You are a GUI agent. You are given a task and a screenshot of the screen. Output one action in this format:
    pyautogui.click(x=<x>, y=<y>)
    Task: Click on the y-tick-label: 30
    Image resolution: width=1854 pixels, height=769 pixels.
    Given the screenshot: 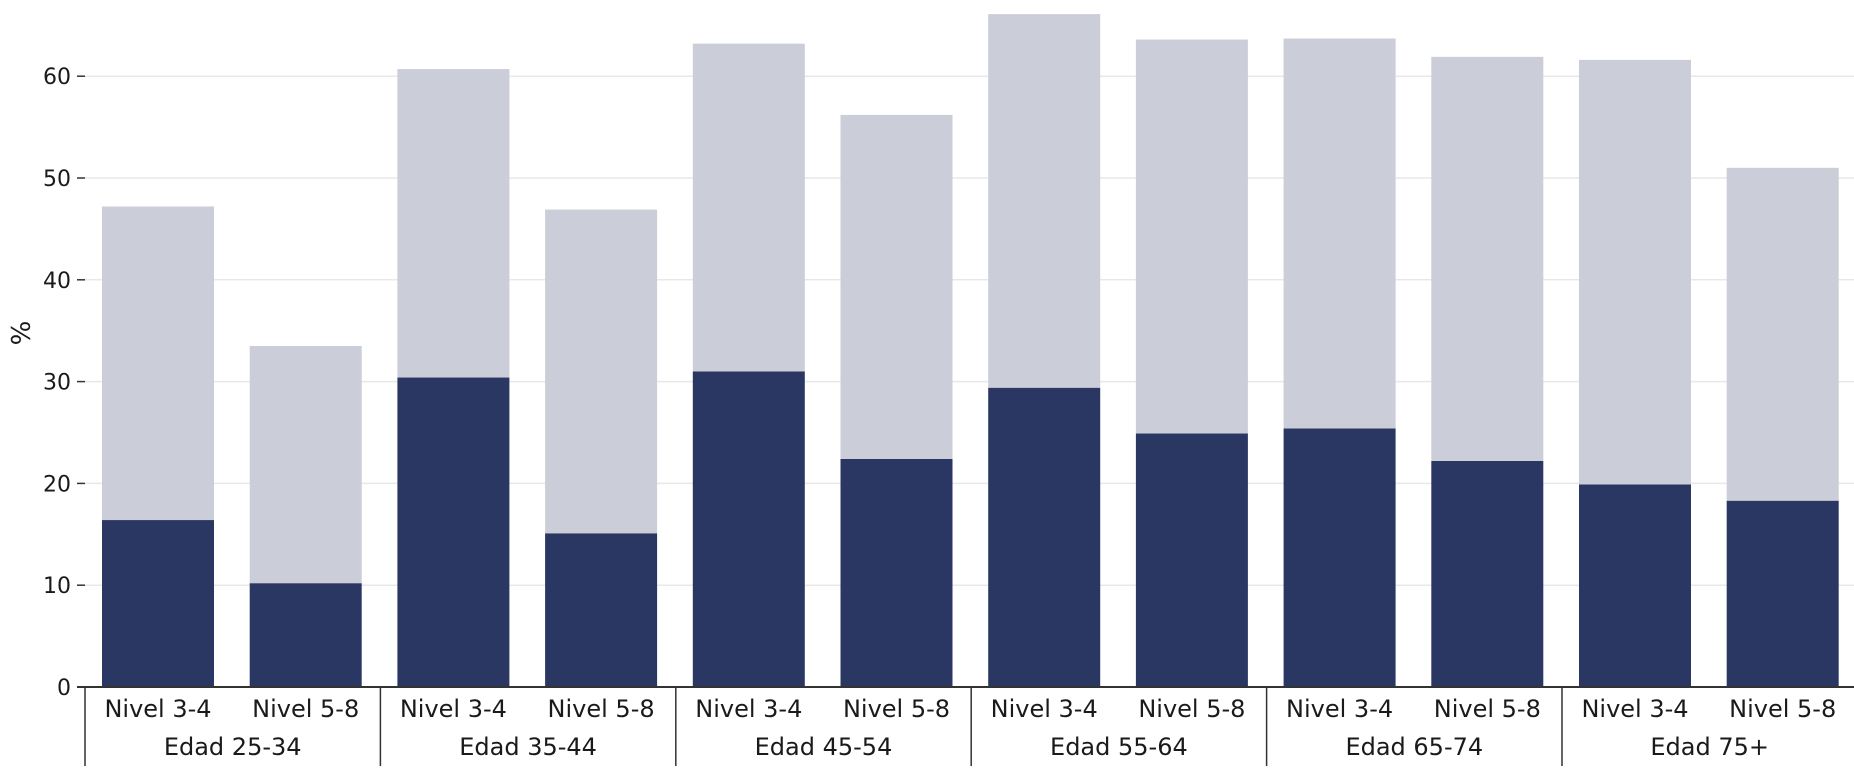 What is the action you would take?
    pyautogui.click(x=57, y=383)
    